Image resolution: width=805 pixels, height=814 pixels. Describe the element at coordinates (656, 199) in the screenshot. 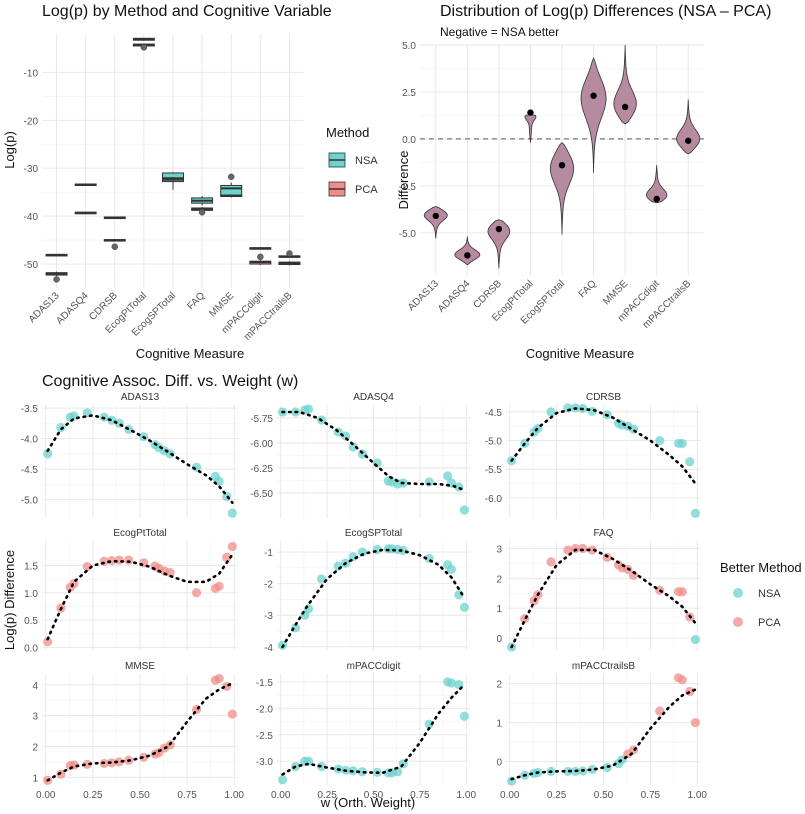

I see `violin-mean-mpaccdigit` at that location.